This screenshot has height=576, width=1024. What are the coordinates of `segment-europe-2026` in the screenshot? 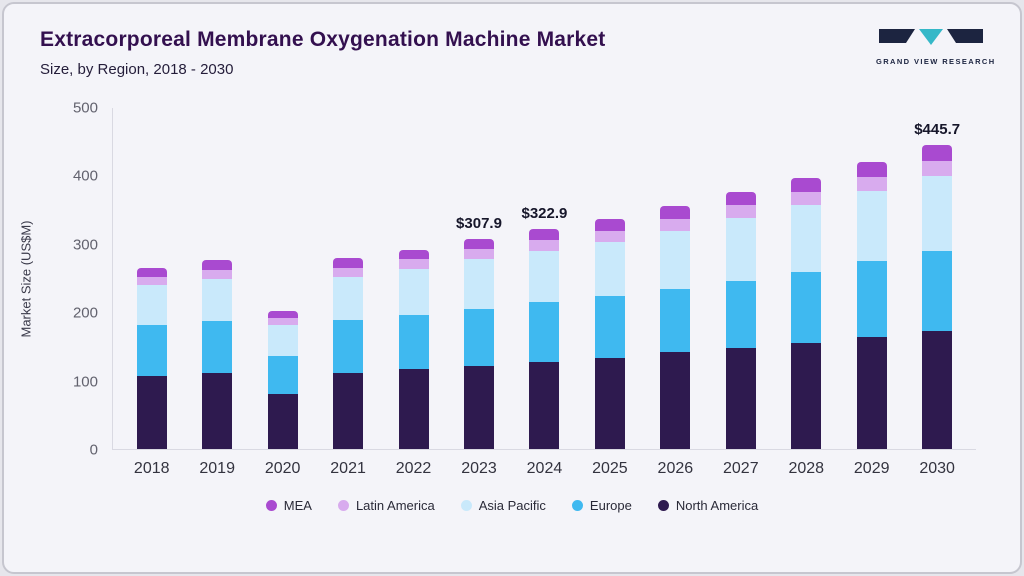 It's located at (675, 320).